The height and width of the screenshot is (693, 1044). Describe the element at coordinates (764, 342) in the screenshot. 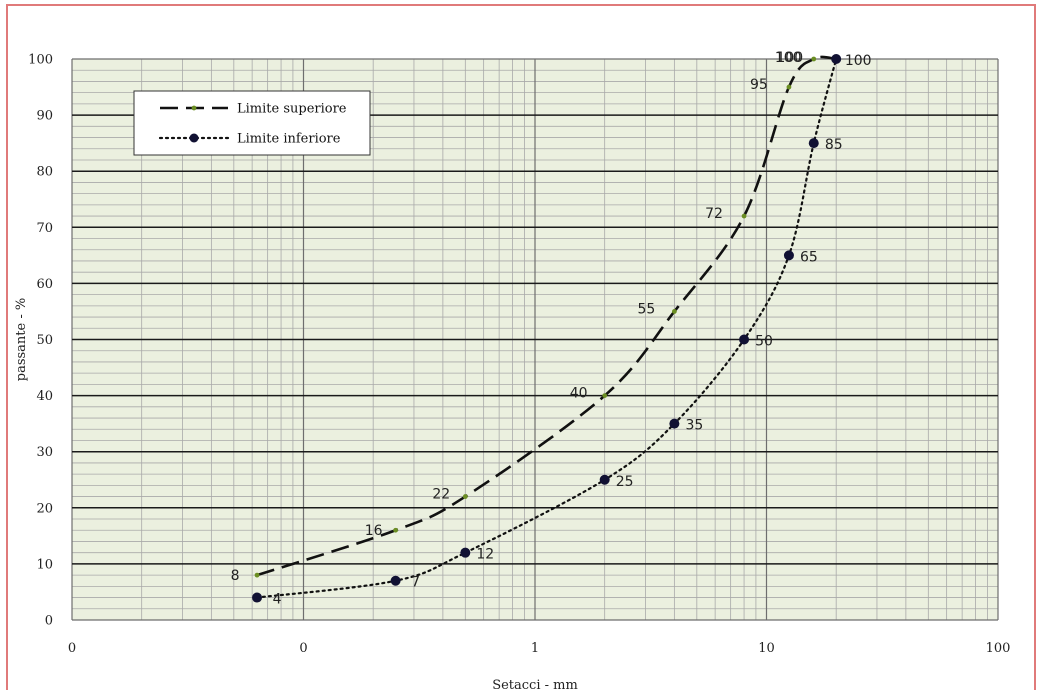

I see `data-label-limite-inferiore: 50` at that location.